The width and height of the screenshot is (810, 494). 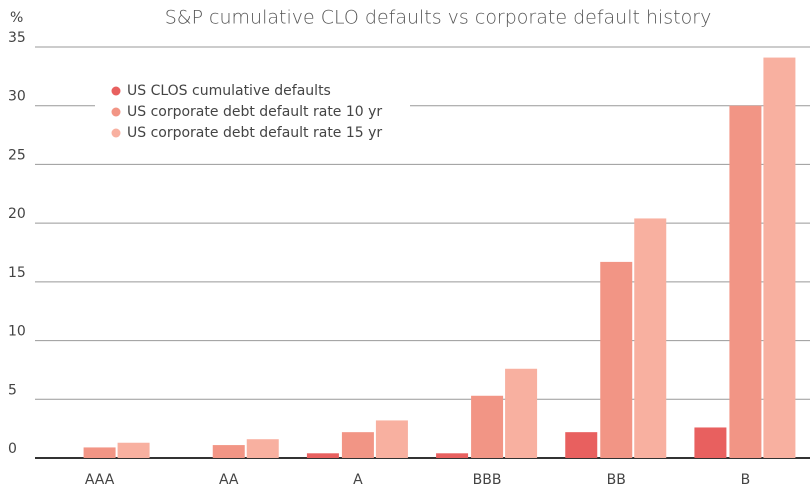 What do you see at coordinates (17, 155) in the screenshot?
I see `y-tick-label: 25` at bounding box center [17, 155].